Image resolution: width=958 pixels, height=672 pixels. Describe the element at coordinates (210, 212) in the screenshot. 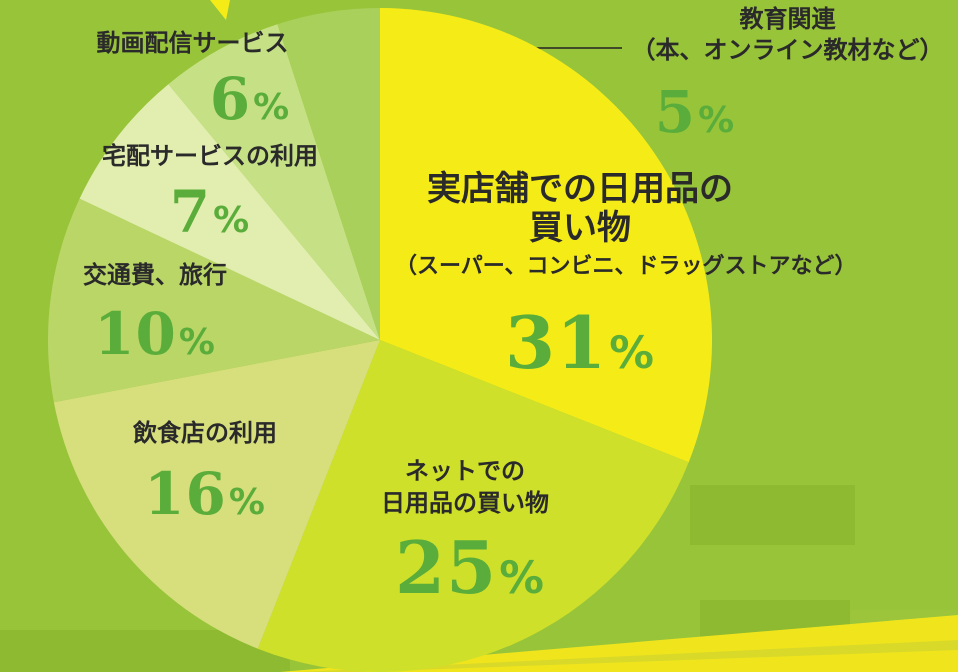

I see `pct-delivery: 7%` at that location.